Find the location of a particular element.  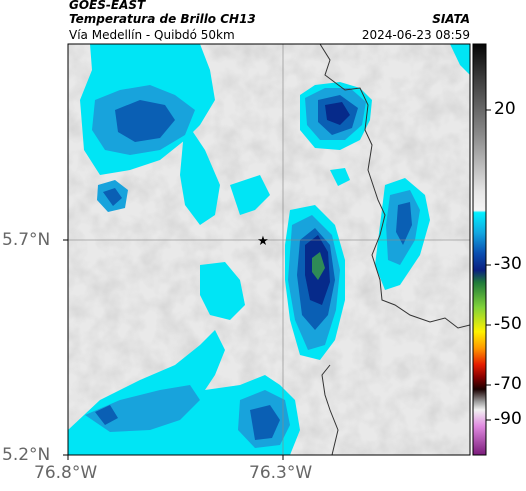

title-satellite: GOES-EAST is located at coordinates (107, 6).